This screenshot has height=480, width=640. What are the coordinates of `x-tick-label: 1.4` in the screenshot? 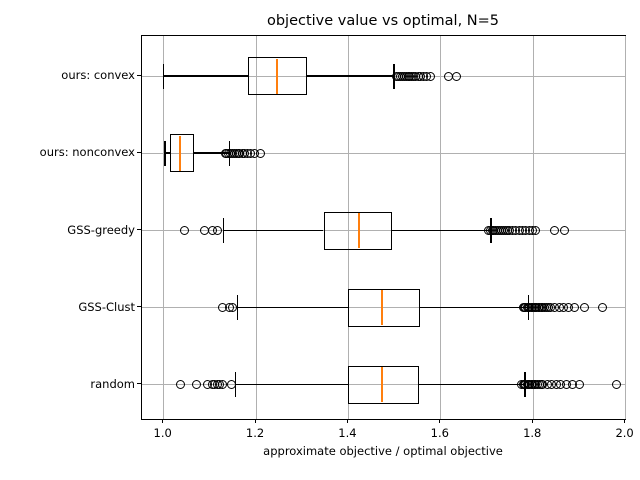 It's located at (347, 433).